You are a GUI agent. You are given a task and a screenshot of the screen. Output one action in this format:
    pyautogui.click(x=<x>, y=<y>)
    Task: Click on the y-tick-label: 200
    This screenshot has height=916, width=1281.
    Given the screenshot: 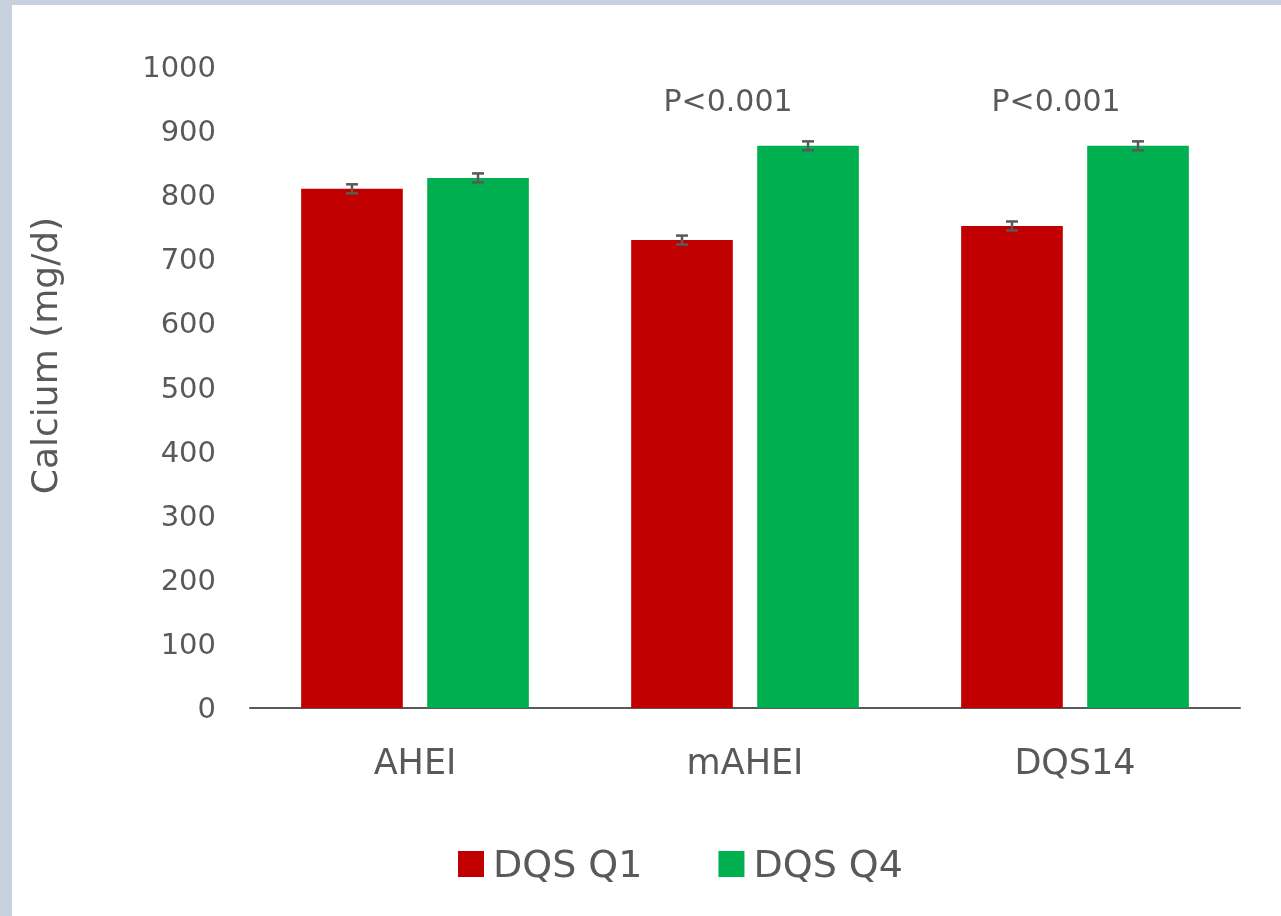 What is the action you would take?
    pyautogui.click(x=188, y=579)
    